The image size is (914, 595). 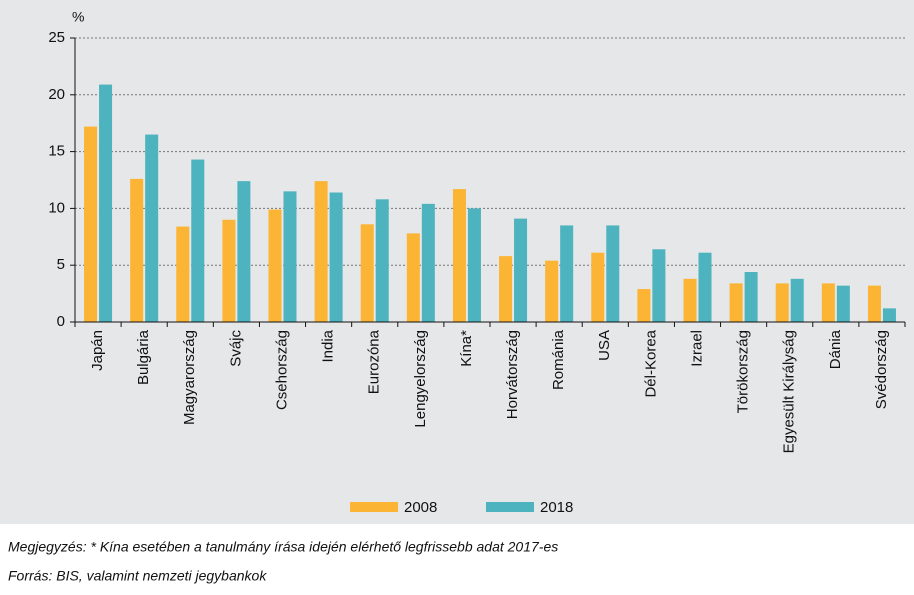 What do you see at coordinates (328, 345) in the screenshot?
I see `x-tick-label: India` at bounding box center [328, 345].